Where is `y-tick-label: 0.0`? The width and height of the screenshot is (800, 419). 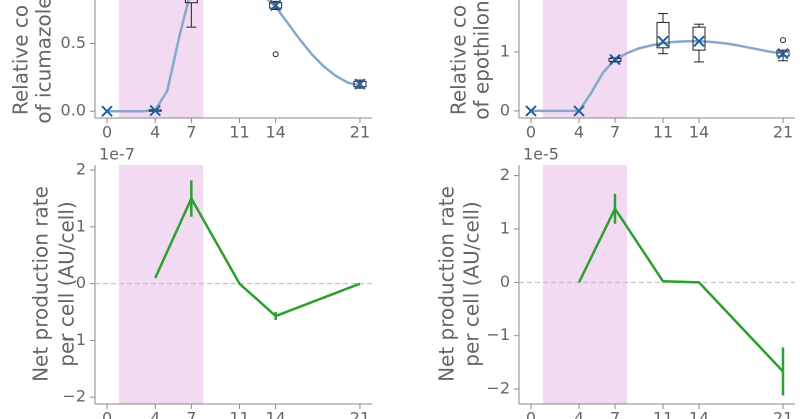 y-tick-label: 0.0 is located at coordinates (73, 110).